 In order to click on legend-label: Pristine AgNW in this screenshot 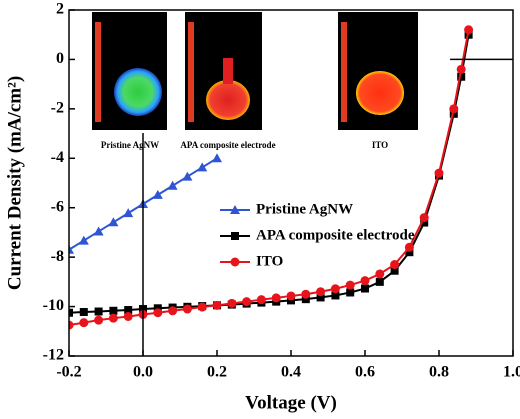, I will do `click(304, 209)`.